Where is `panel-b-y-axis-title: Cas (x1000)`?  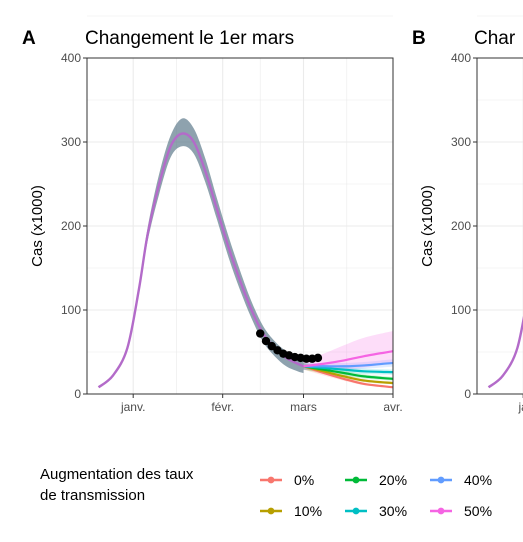 panel-b-y-axis-title: Cas (x1000) is located at coordinates (427, 226).